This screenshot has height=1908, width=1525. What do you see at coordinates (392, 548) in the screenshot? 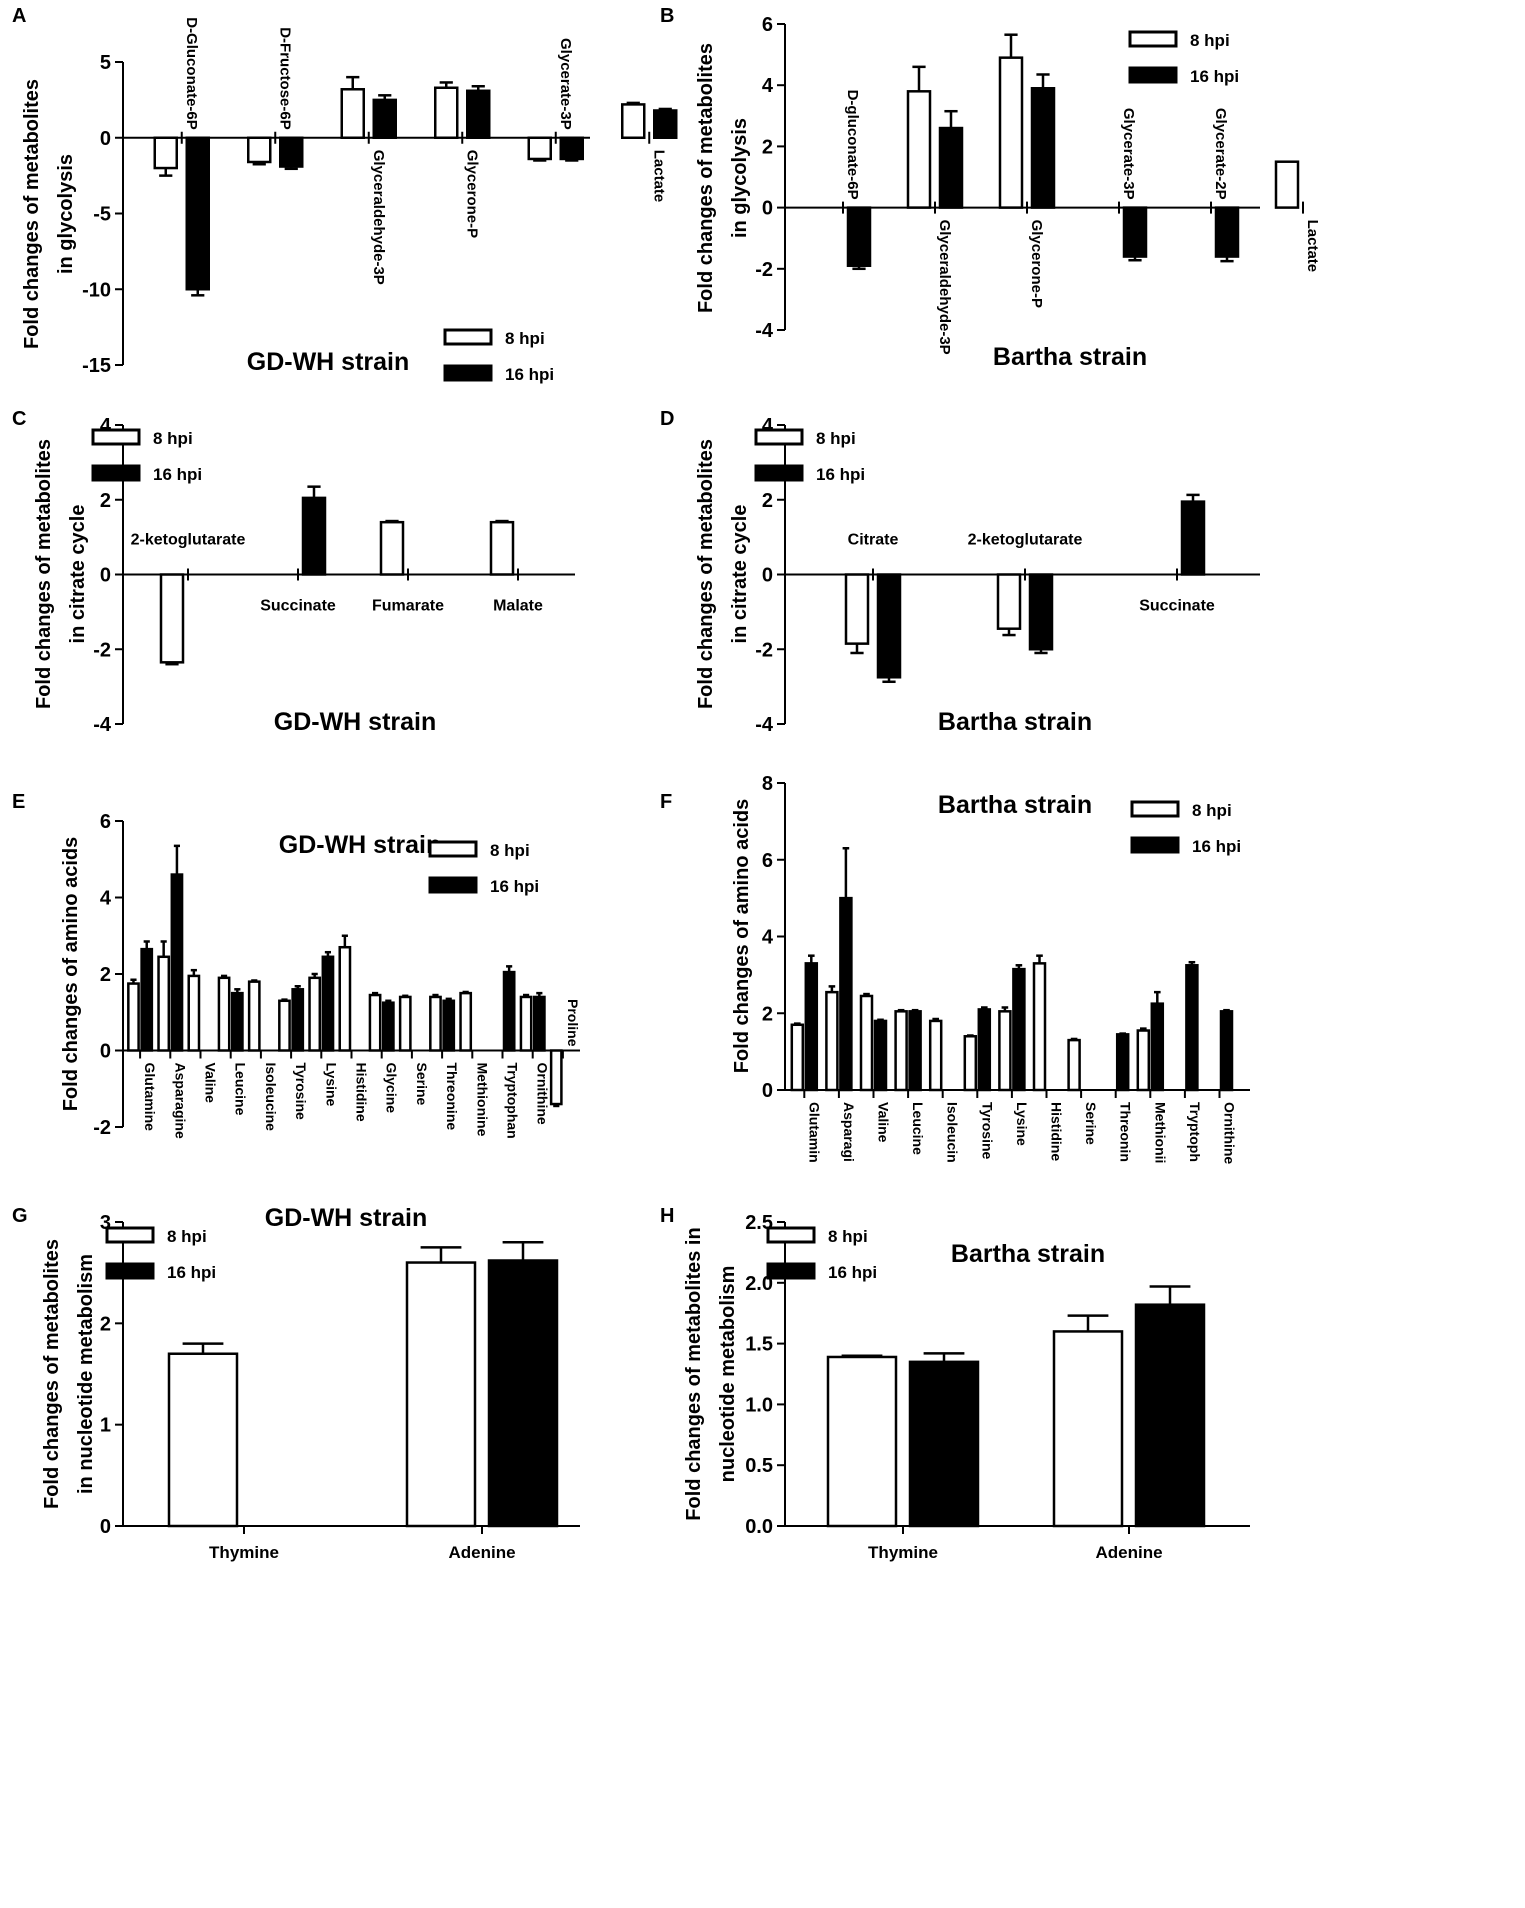
I see `bar-fumarate-8hpi` at bounding box center [392, 548].